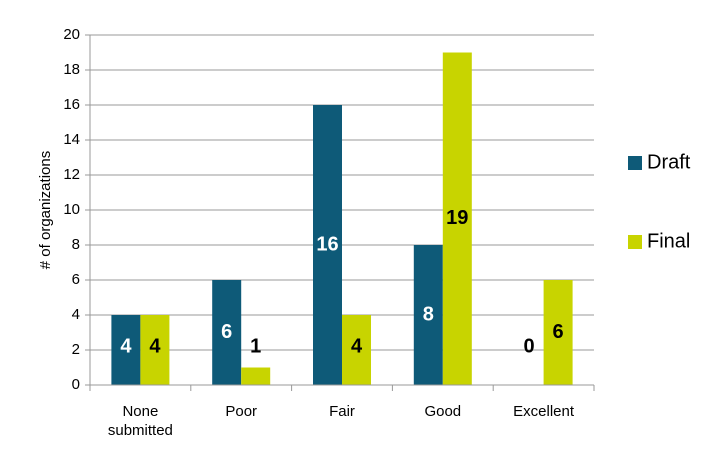 This screenshot has height=458, width=726. I want to click on data-label: 16, so click(327, 244).